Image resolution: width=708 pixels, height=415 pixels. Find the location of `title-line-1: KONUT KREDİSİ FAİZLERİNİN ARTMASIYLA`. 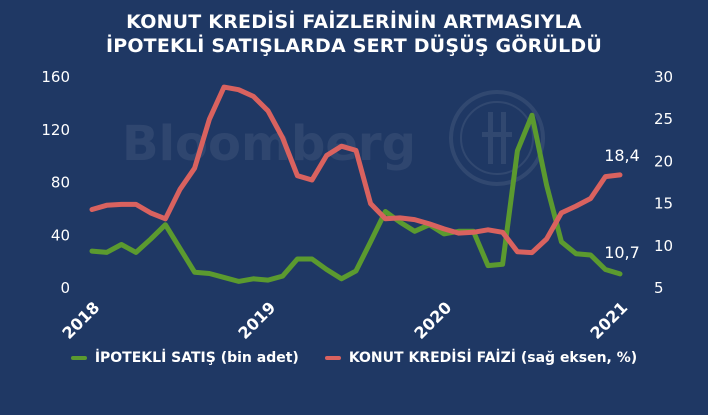

title-line-1: KONUT KREDİSİ FAİZLERİNİN ARTMASIYLA is located at coordinates (354, 22).